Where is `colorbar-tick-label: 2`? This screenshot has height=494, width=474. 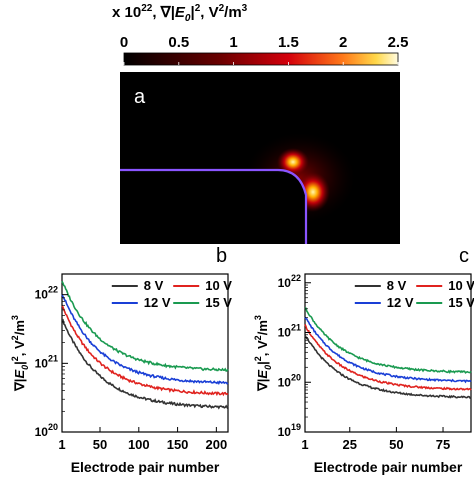 colorbar-tick-label: 2 is located at coordinates (343, 42).